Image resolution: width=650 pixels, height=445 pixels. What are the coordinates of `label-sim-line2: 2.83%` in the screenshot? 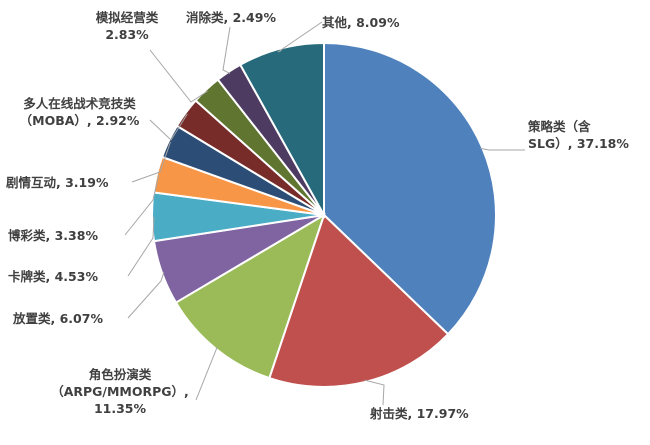 It's located at (127, 34).